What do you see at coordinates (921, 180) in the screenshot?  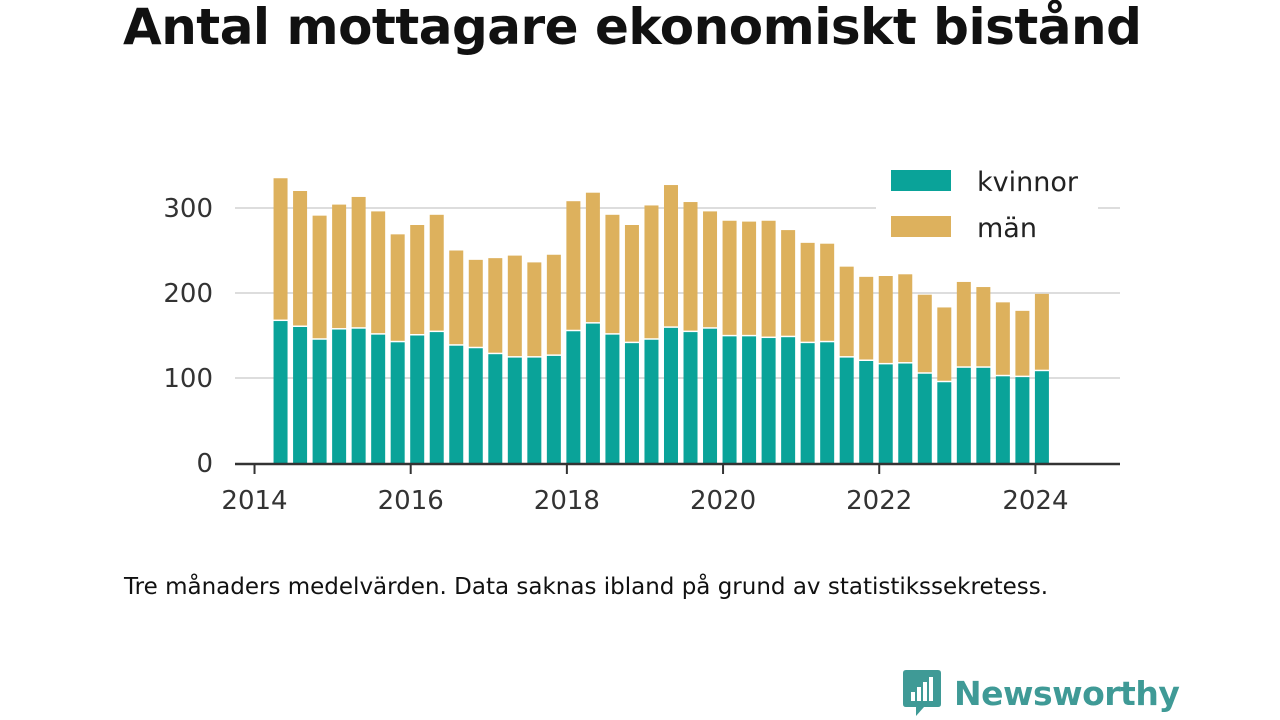 I see `legend-swatch-kvinnor` at bounding box center [921, 180].